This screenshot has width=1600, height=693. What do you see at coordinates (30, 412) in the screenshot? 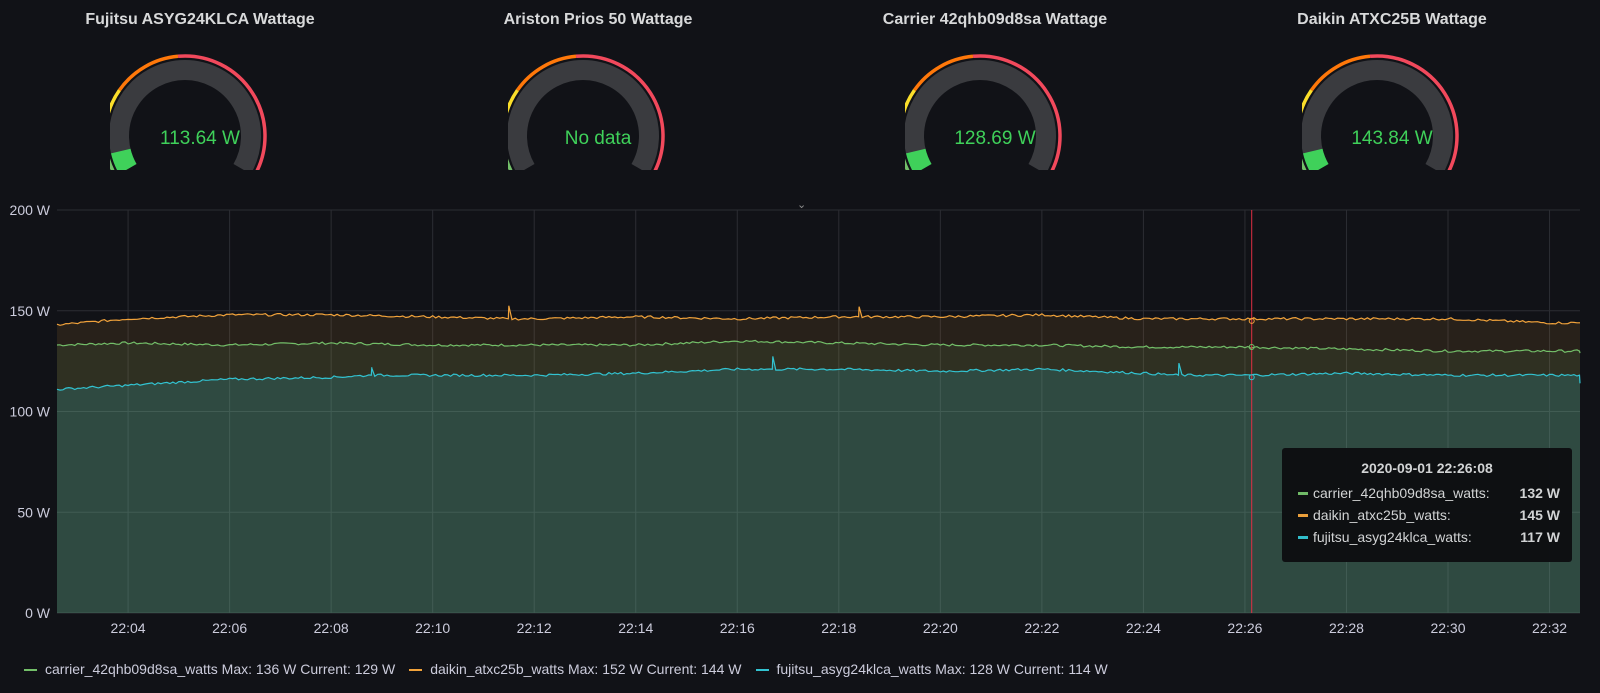
I see `y-tick-label: 100 W` at bounding box center [30, 412].